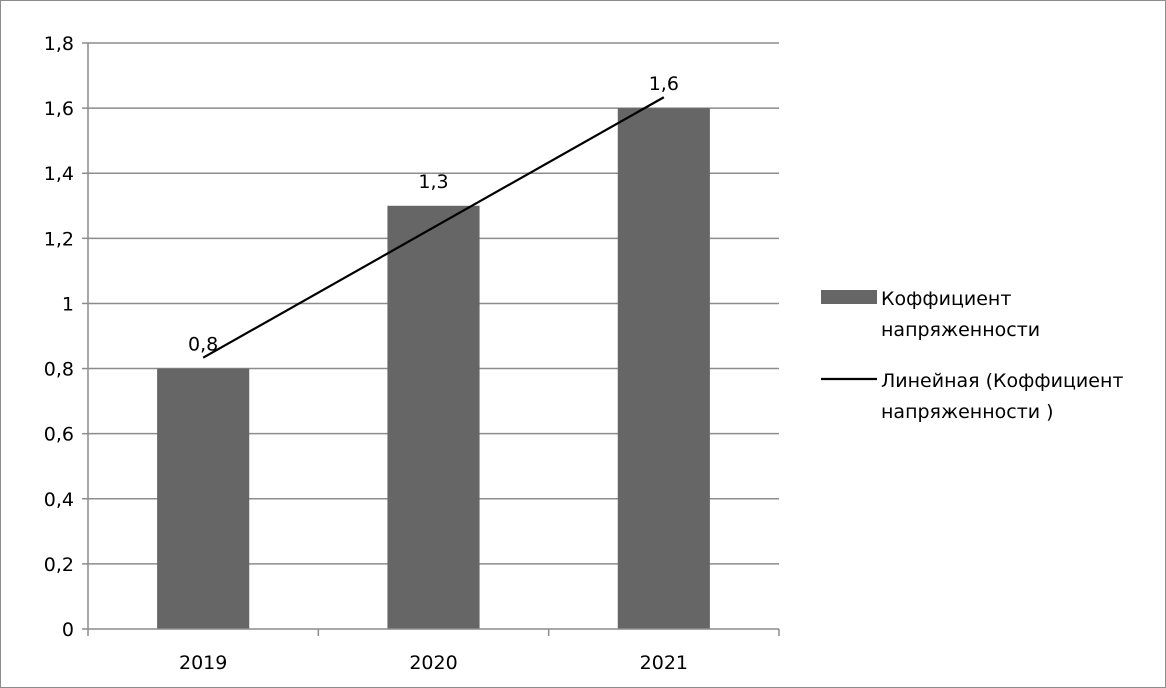  What do you see at coordinates (960, 330) in the screenshot?
I see `legend-label-bars: напряженности` at bounding box center [960, 330].